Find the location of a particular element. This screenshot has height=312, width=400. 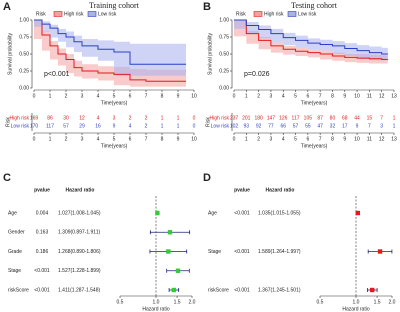

risk-x-tick-label: 6 is located at coordinates (130, 139).